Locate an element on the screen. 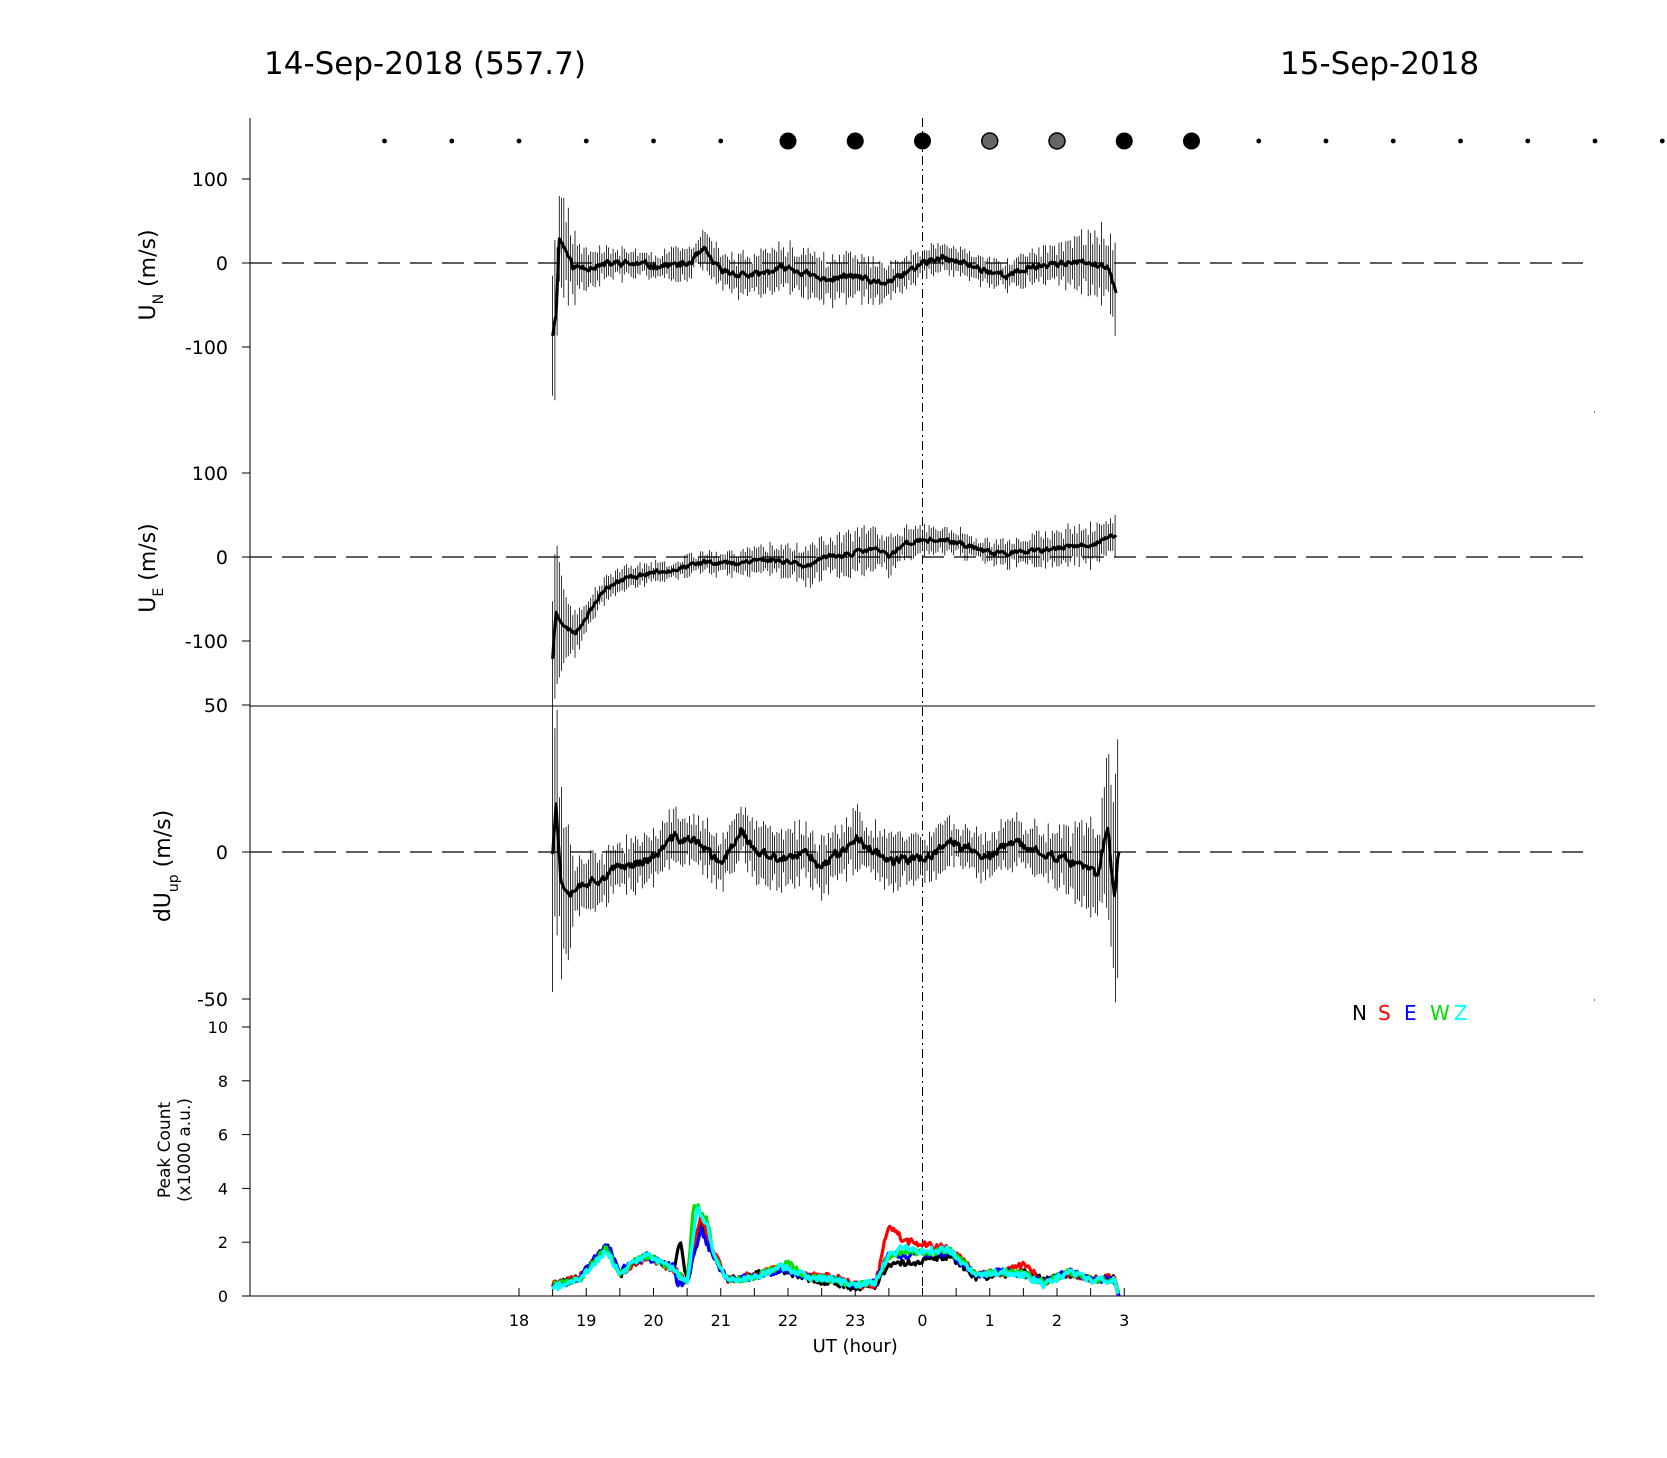  legend-entry-S: S is located at coordinates (1384, 1013).